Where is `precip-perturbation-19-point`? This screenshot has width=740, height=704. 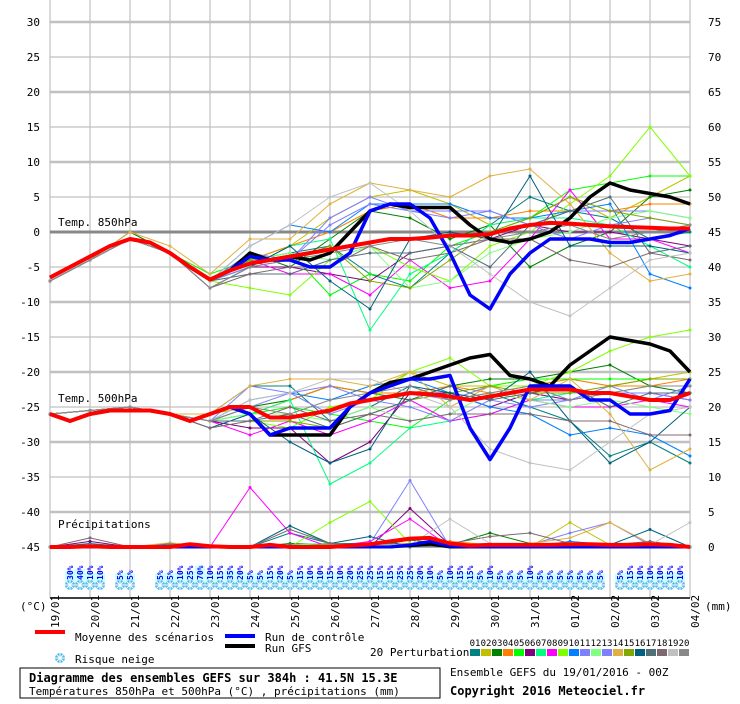
precip-perturbation-19-point is located at coordinates (450, 519).